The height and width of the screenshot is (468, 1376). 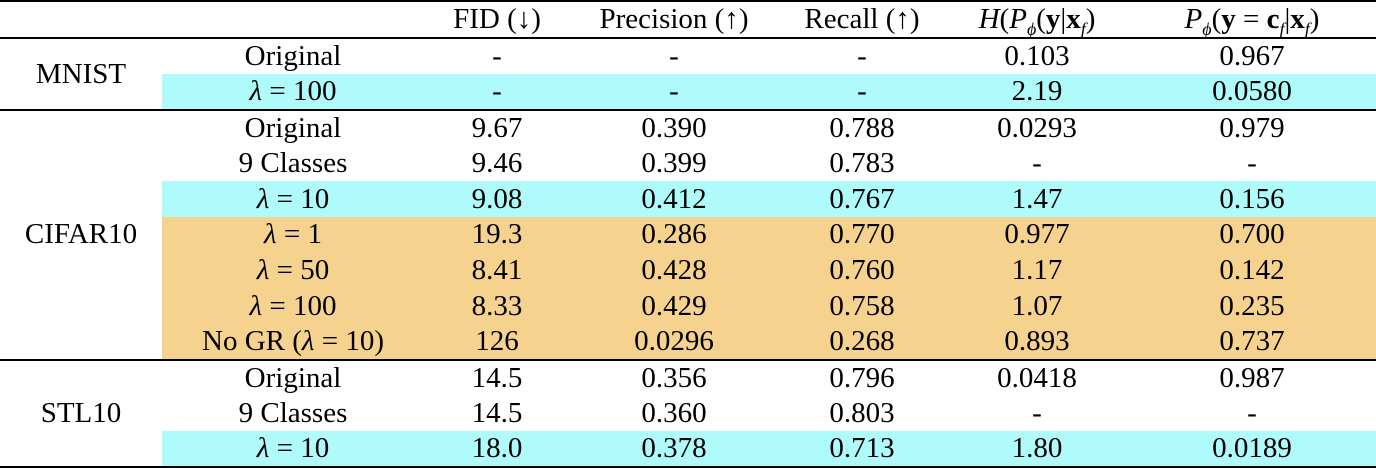 I want to click on value-entropy: 2.19, so click(x=1037, y=91).